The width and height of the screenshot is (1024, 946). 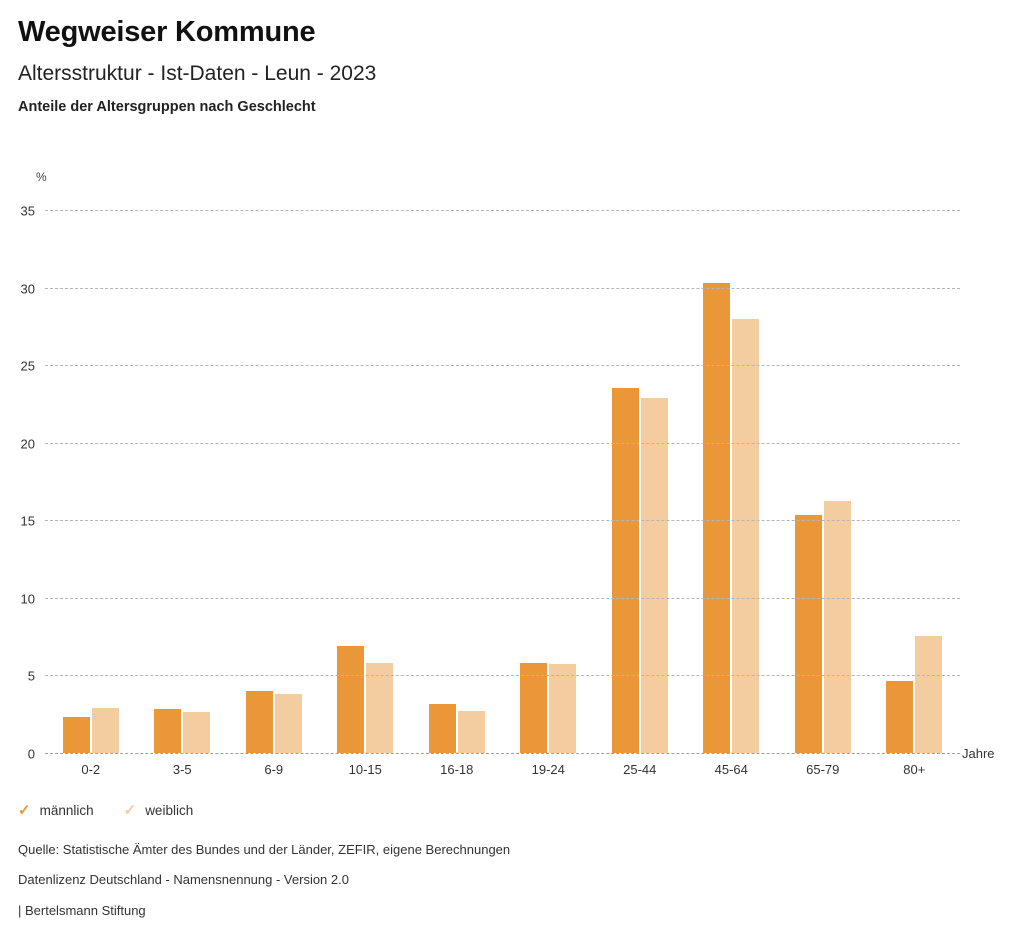 What do you see at coordinates (105, 810) in the screenshot?
I see `chart-legend: ✓ männlich ✓ weiblich` at bounding box center [105, 810].